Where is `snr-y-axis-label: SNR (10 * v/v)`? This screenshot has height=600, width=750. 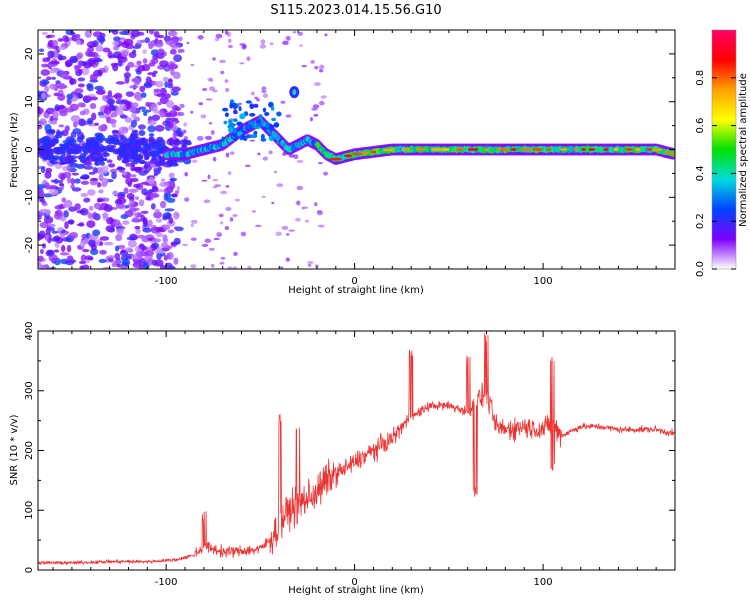 snr-y-axis-label: SNR (10 * v/v) is located at coordinates (14, 449).